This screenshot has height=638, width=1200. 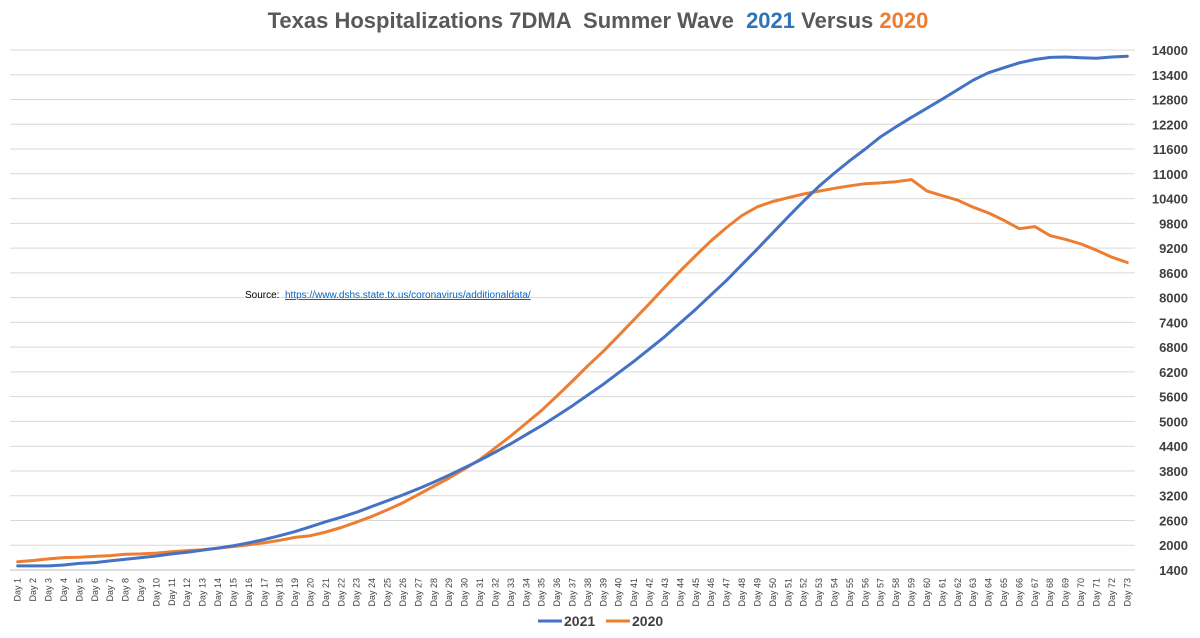 What do you see at coordinates (64, 590) in the screenshot?
I see `x-tick-label: Day 4` at bounding box center [64, 590].